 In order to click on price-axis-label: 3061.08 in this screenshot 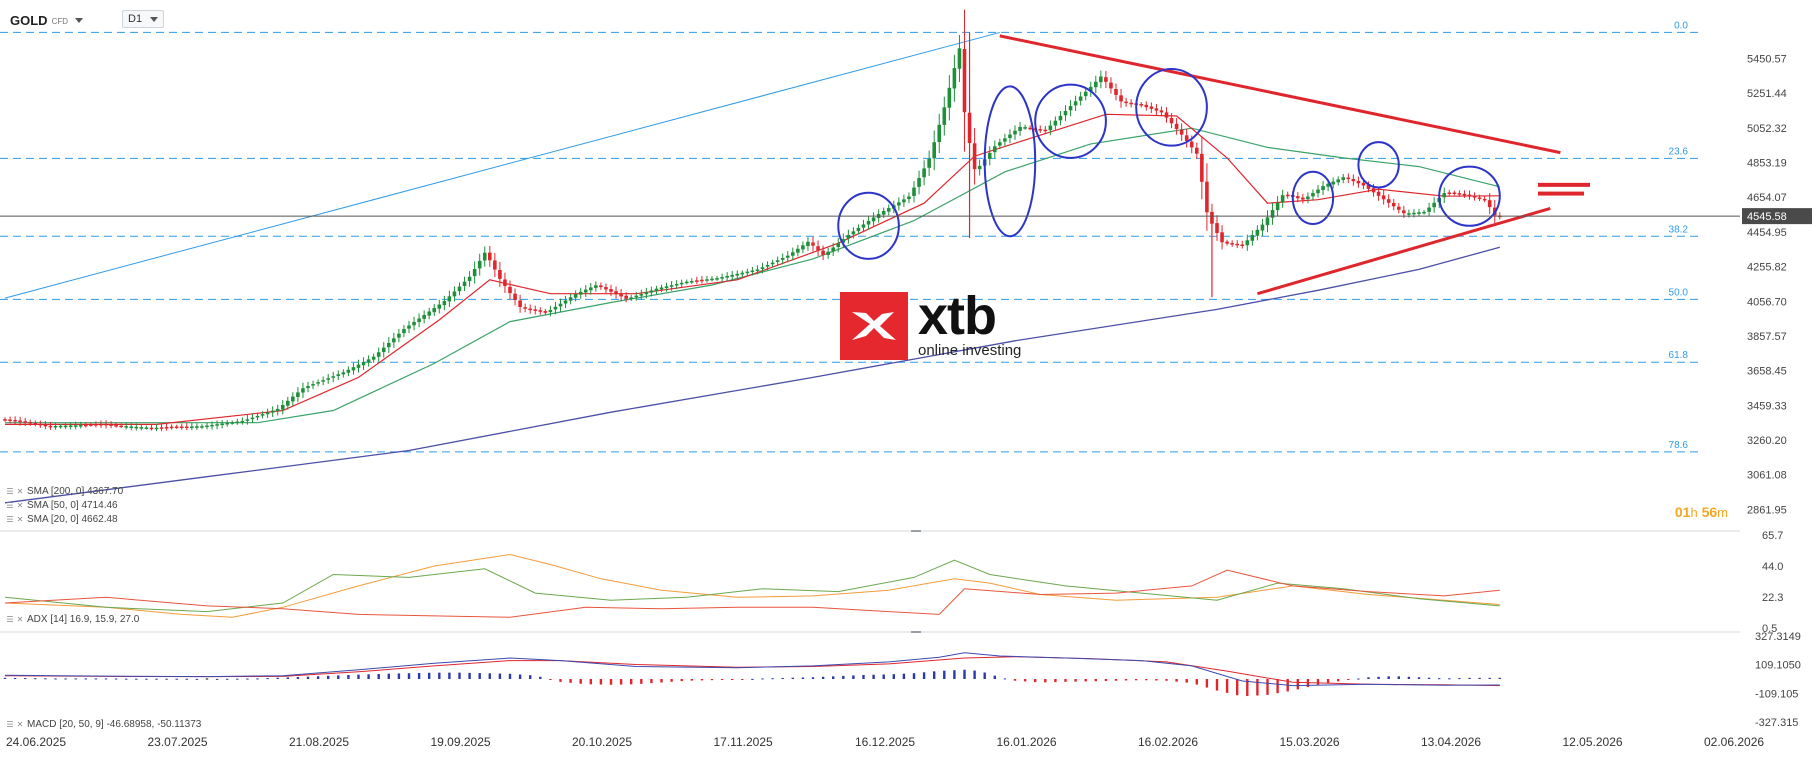, I will do `click(1767, 476)`.